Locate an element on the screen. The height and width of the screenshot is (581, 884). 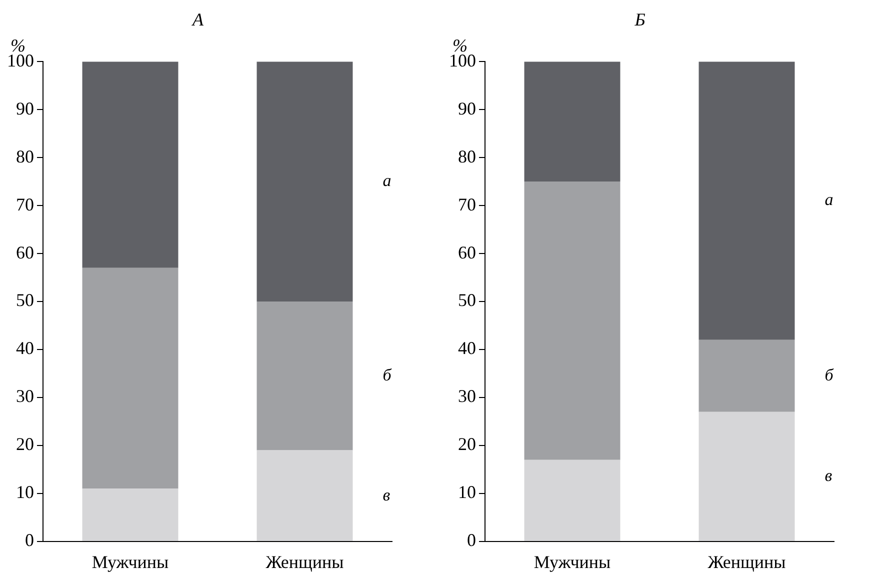
chart-title: А is located at coordinates (198, 20).